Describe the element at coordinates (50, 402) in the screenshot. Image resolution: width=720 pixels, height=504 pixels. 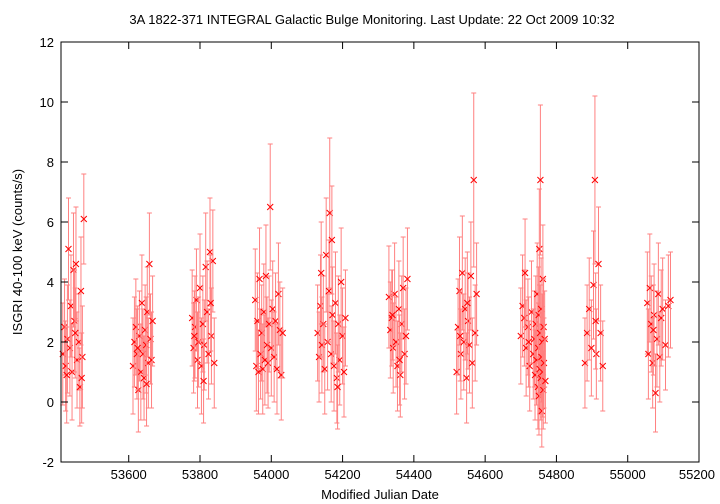
I see `y-tick-label: 0` at that location.